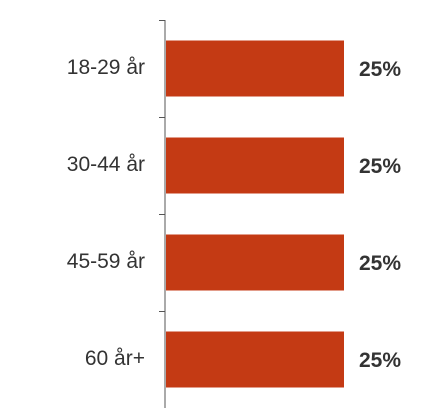 The image size is (422, 408). I want to click on value-labels: 25% 25% 25% 25%, so click(380, 215).